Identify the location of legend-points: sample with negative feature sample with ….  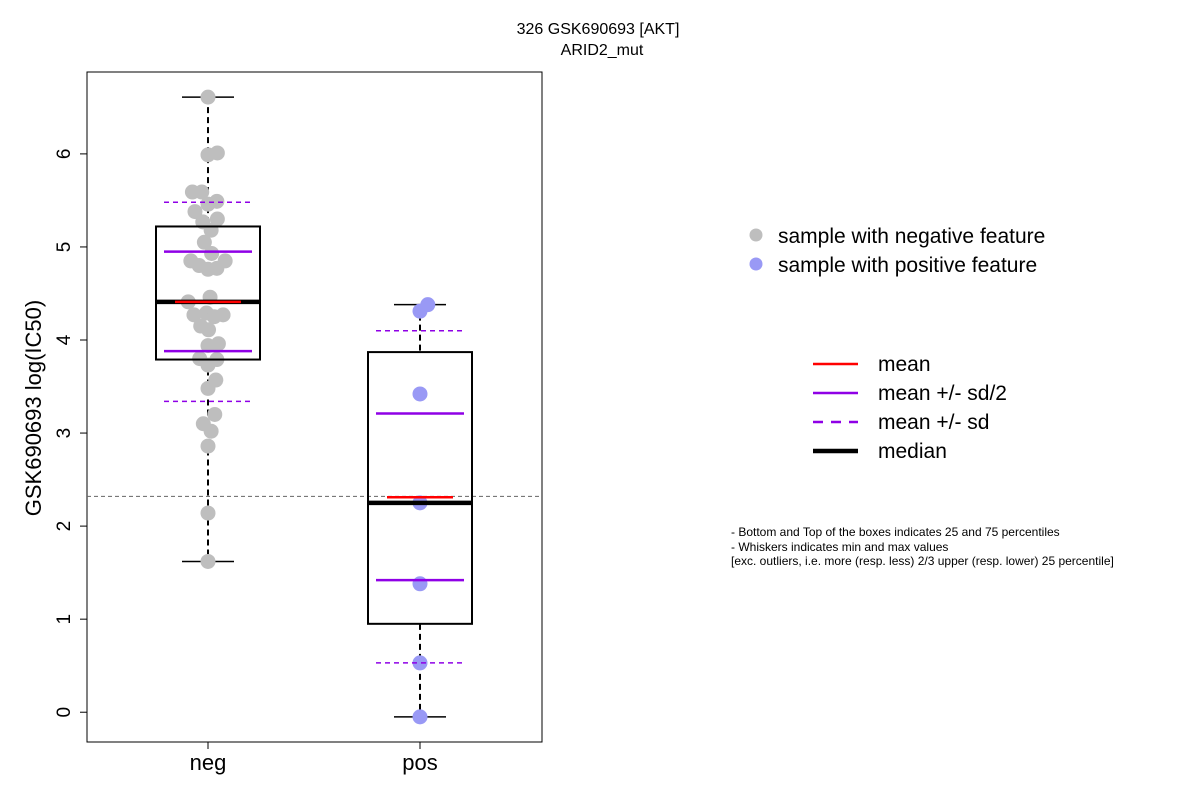
(897, 251).